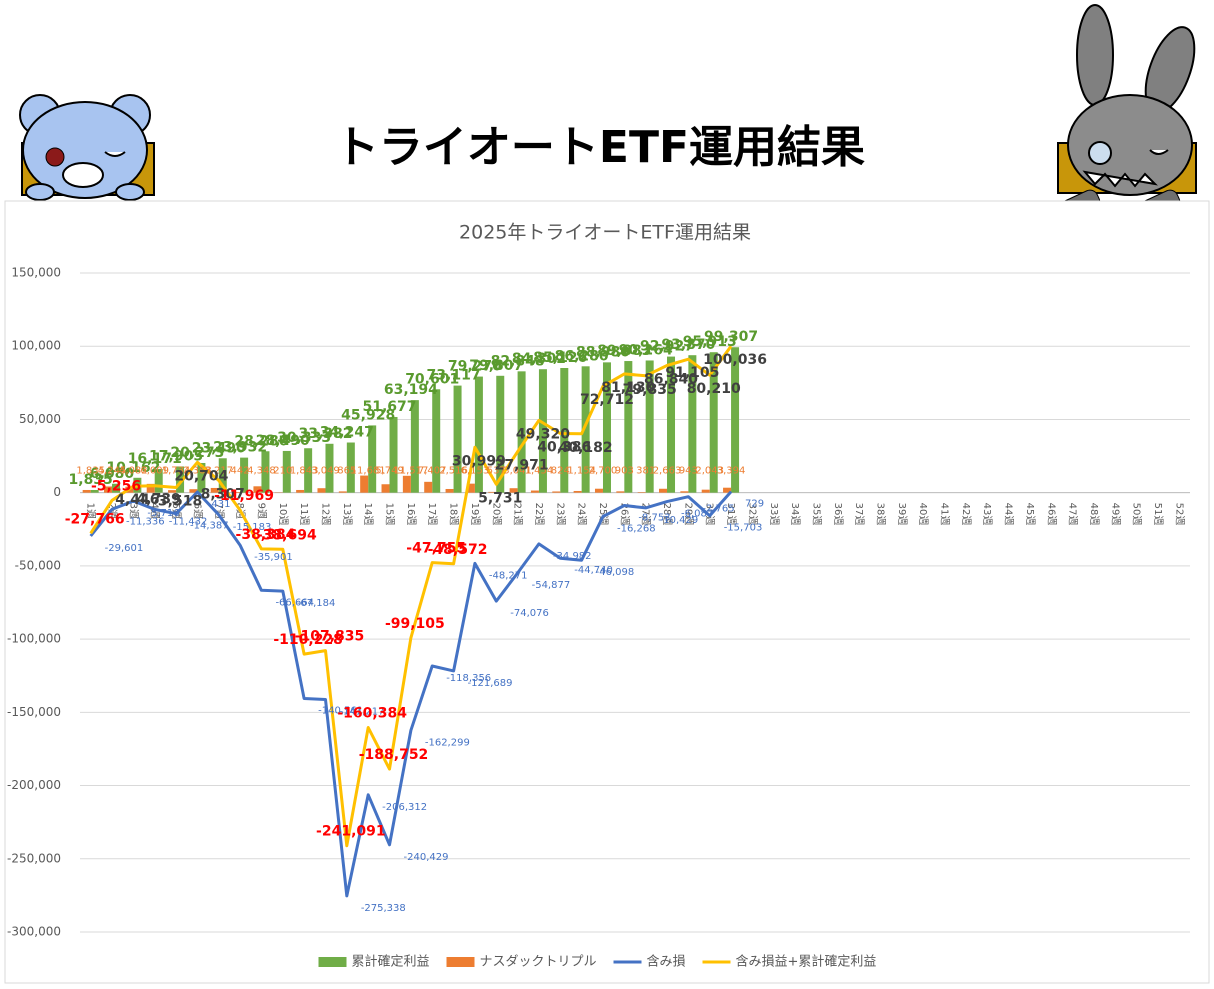 This screenshot has height=989, width=1214. What do you see at coordinates (38, 565) in the screenshot?
I see `y-tick-label: -50,000` at bounding box center [38, 565].